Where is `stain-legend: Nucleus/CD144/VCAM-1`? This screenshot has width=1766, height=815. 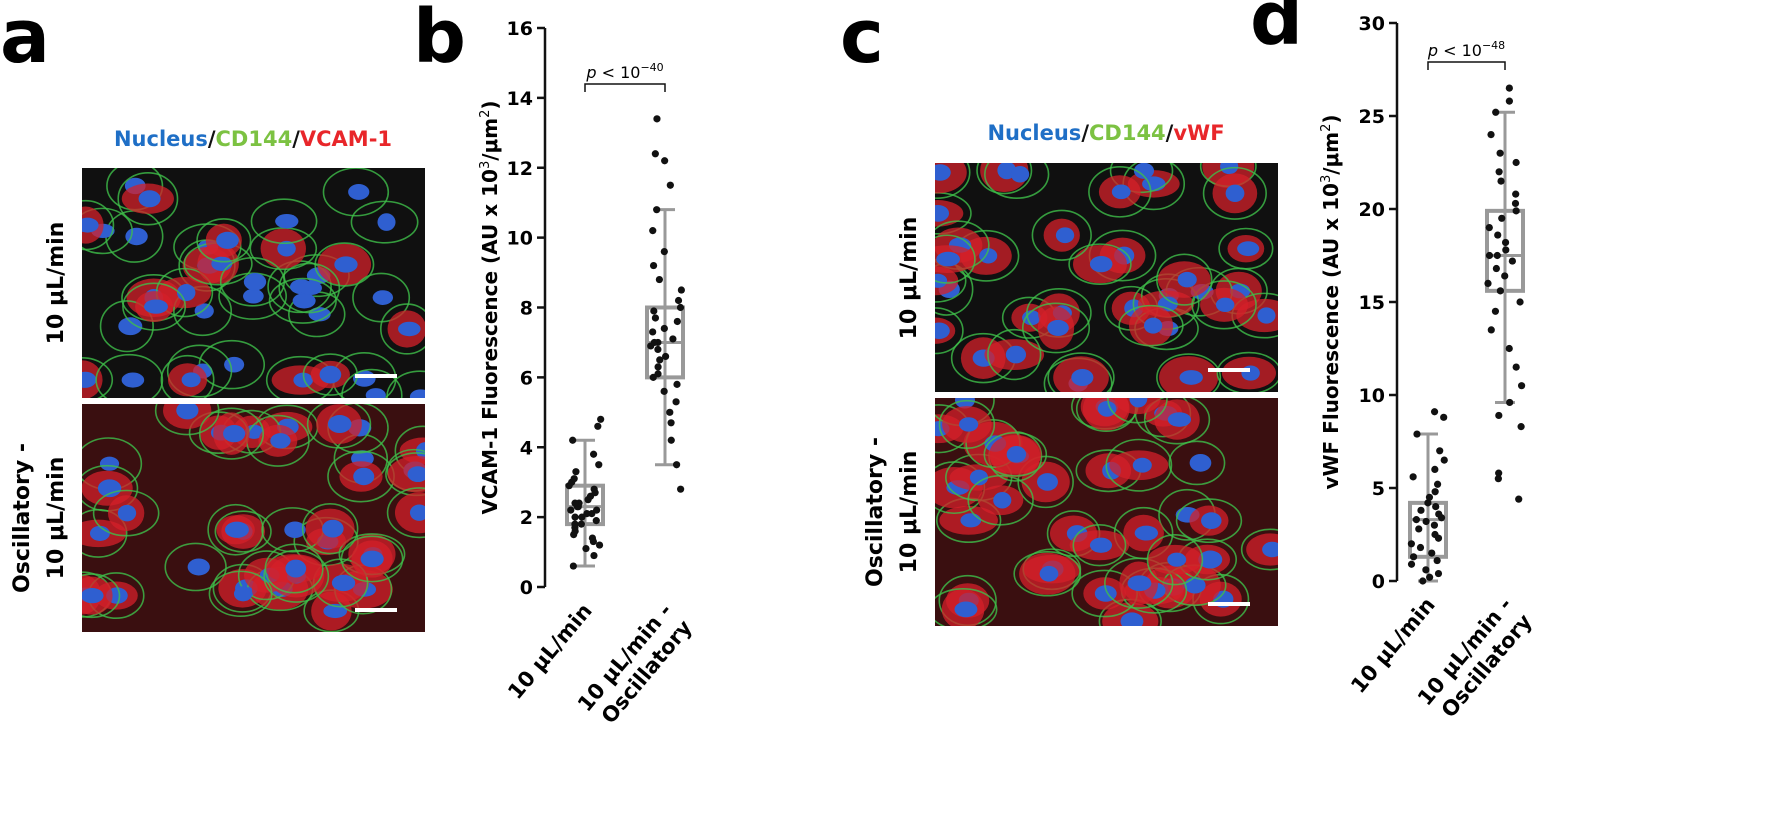
stain-legend: Nucleus/CD144/VCAM-1 is located at coordinates (253, 139).